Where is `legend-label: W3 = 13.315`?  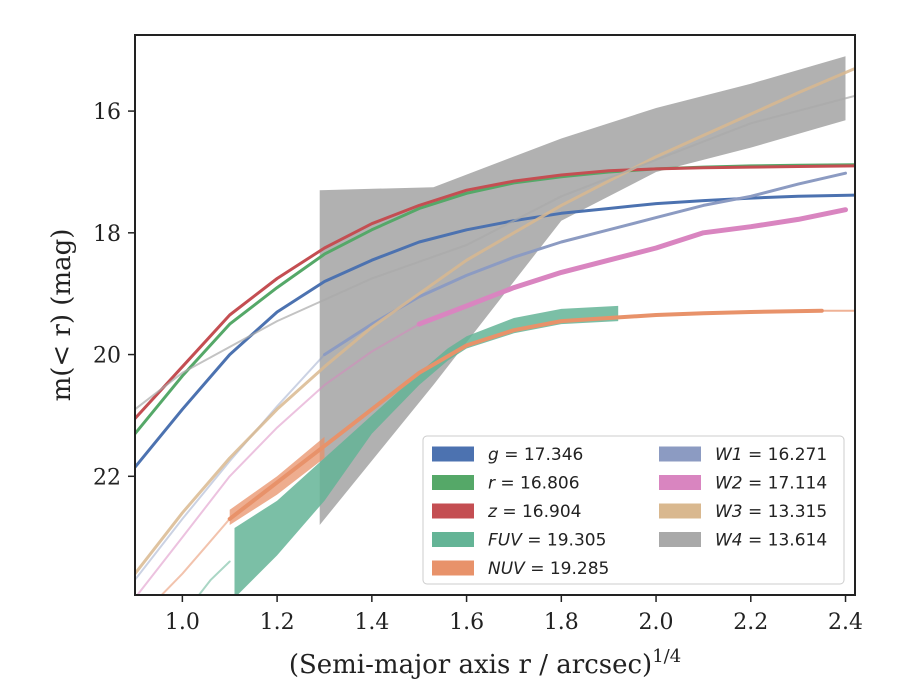
legend-label: W3 = 13.315 is located at coordinates (771, 512).